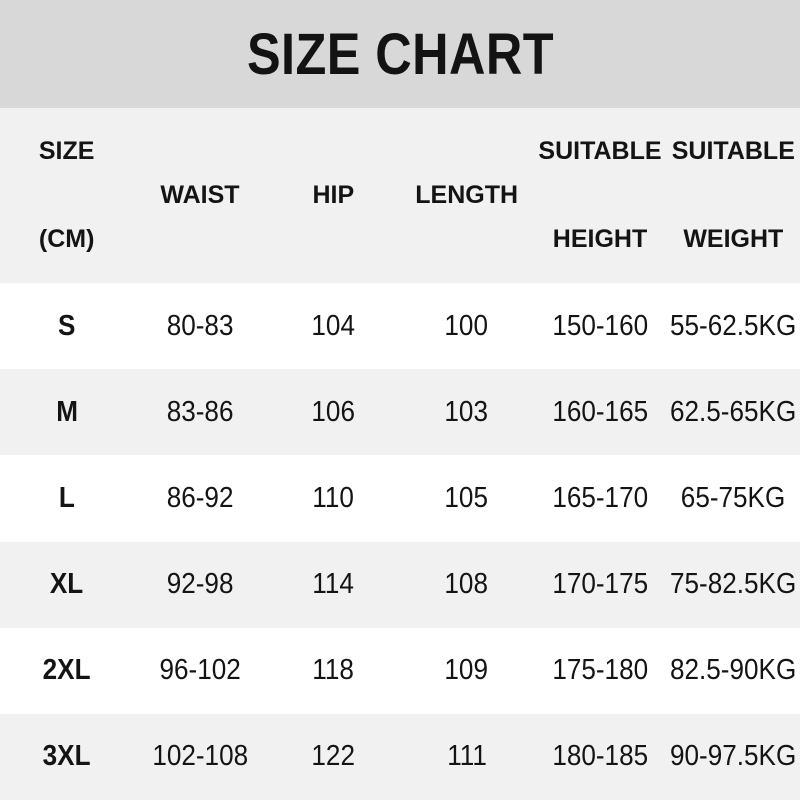 The height and width of the screenshot is (800, 800). What do you see at coordinates (400, 670) in the screenshot?
I see `table-row-2xl: 2XL 96-102 118 109 175-180 82.5-90KG` at bounding box center [400, 670].